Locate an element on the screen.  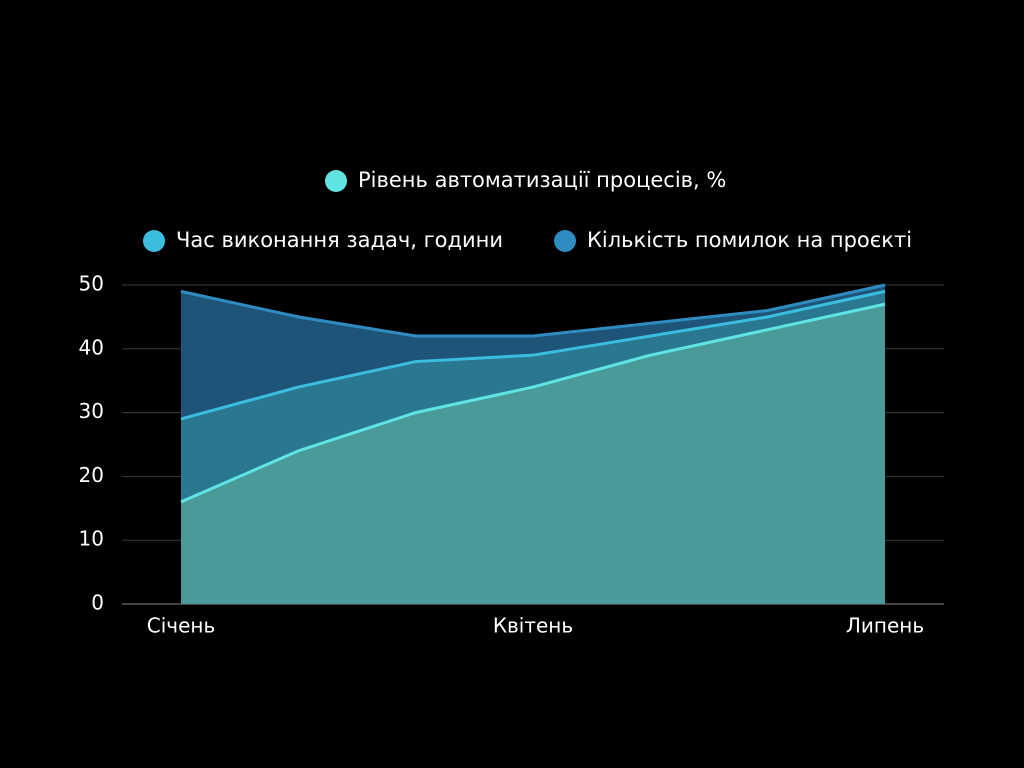
legend-label: Рівень автоматизації процесів, % is located at coordinates (542, 180).